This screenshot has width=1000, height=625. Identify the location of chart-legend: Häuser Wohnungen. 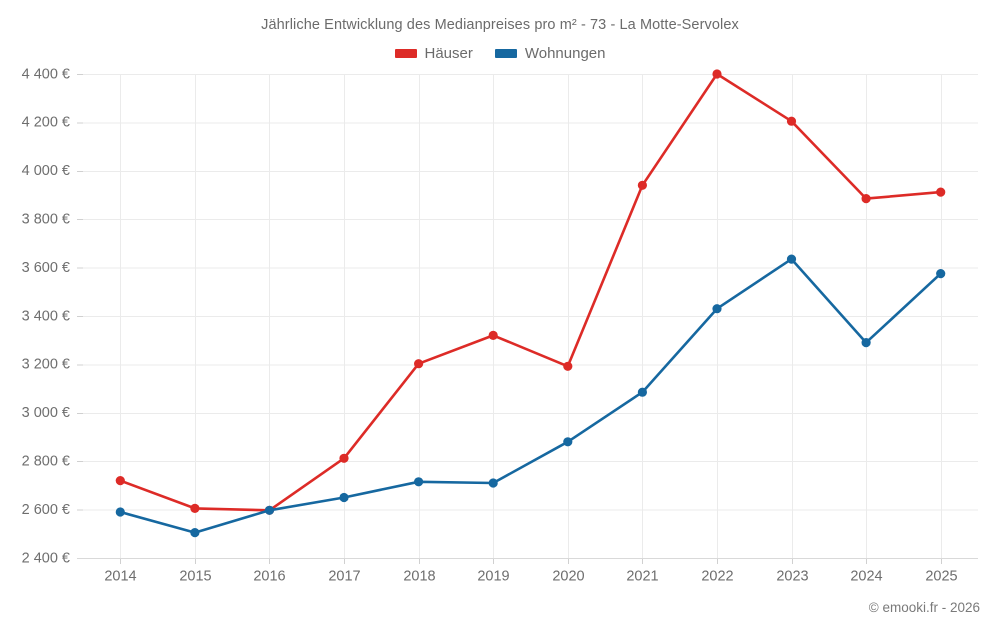
(500, 53).